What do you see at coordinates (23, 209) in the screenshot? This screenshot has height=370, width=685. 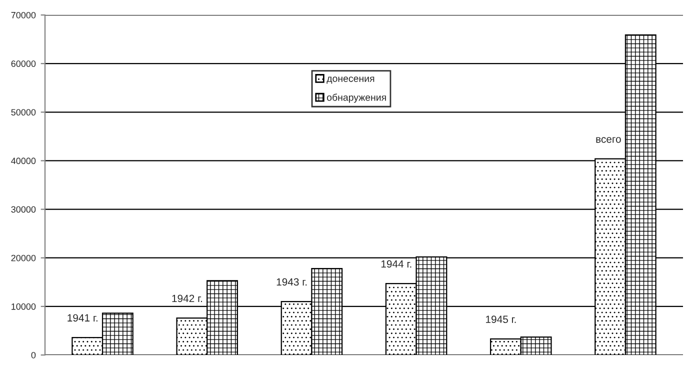 I see `y-tick-label: 30000` at bounding box center [23, 209].